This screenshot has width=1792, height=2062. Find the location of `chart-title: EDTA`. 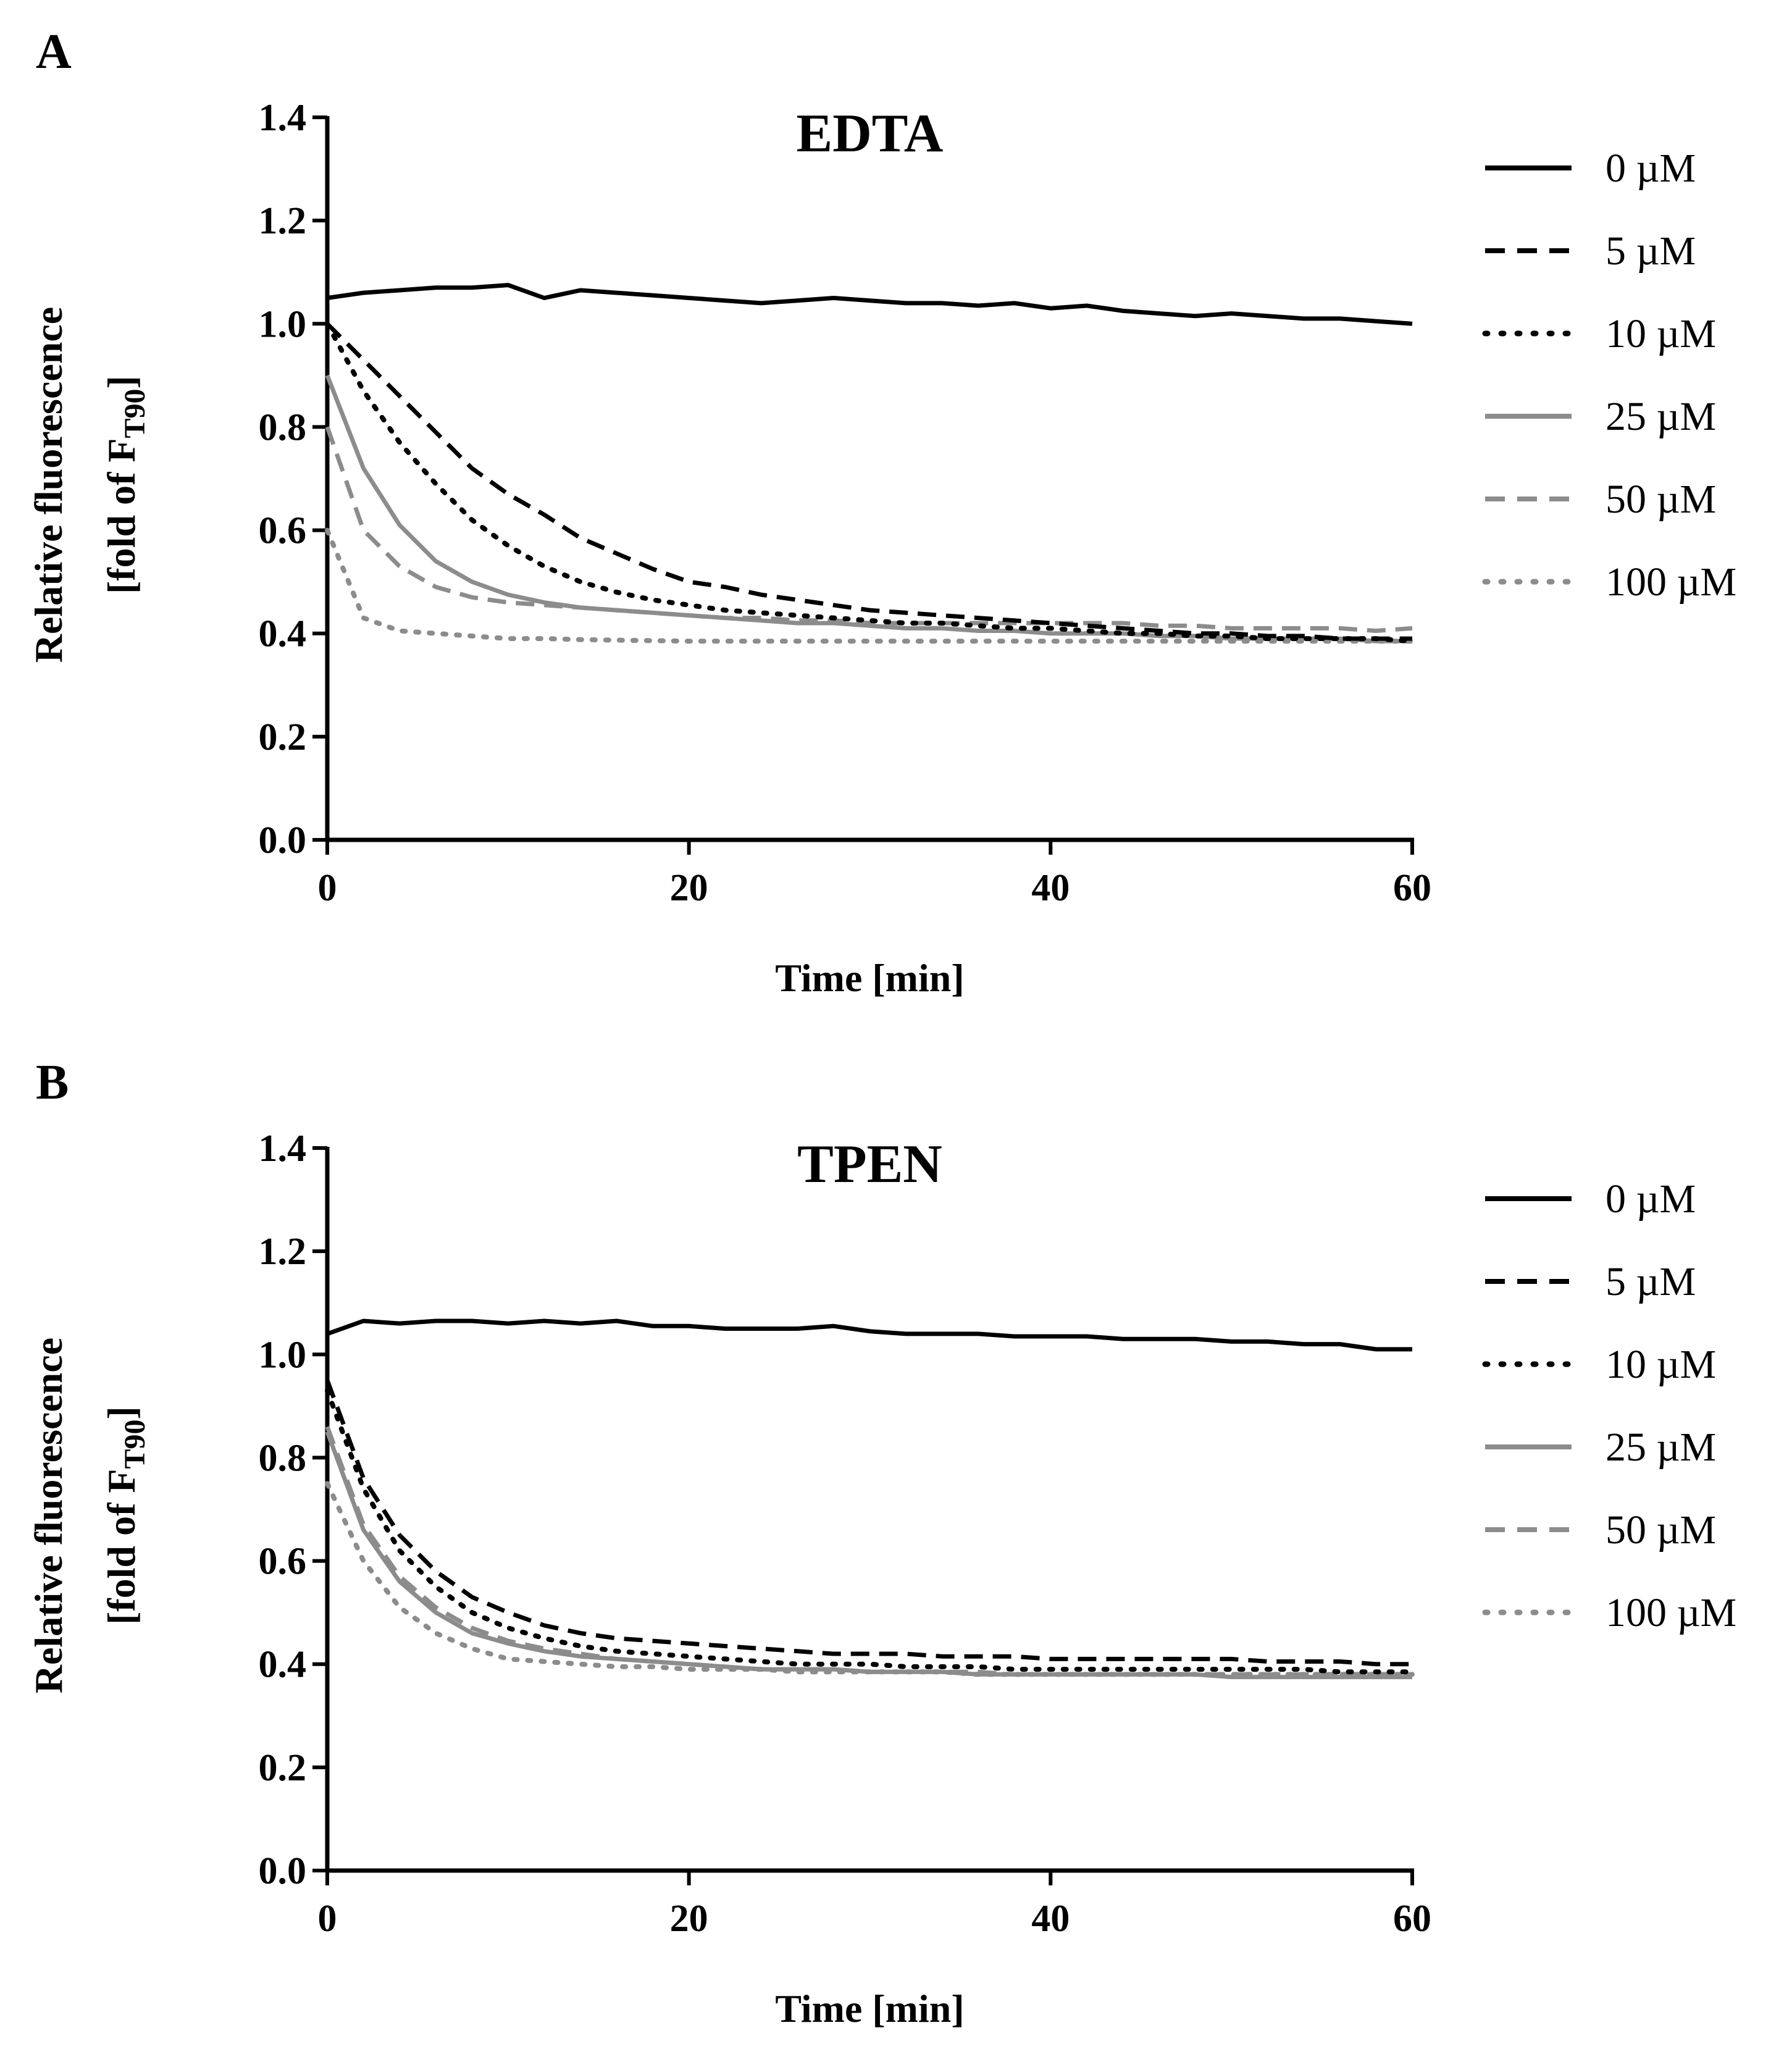

chart-title: EDTA is located at coordinates (870, 134).